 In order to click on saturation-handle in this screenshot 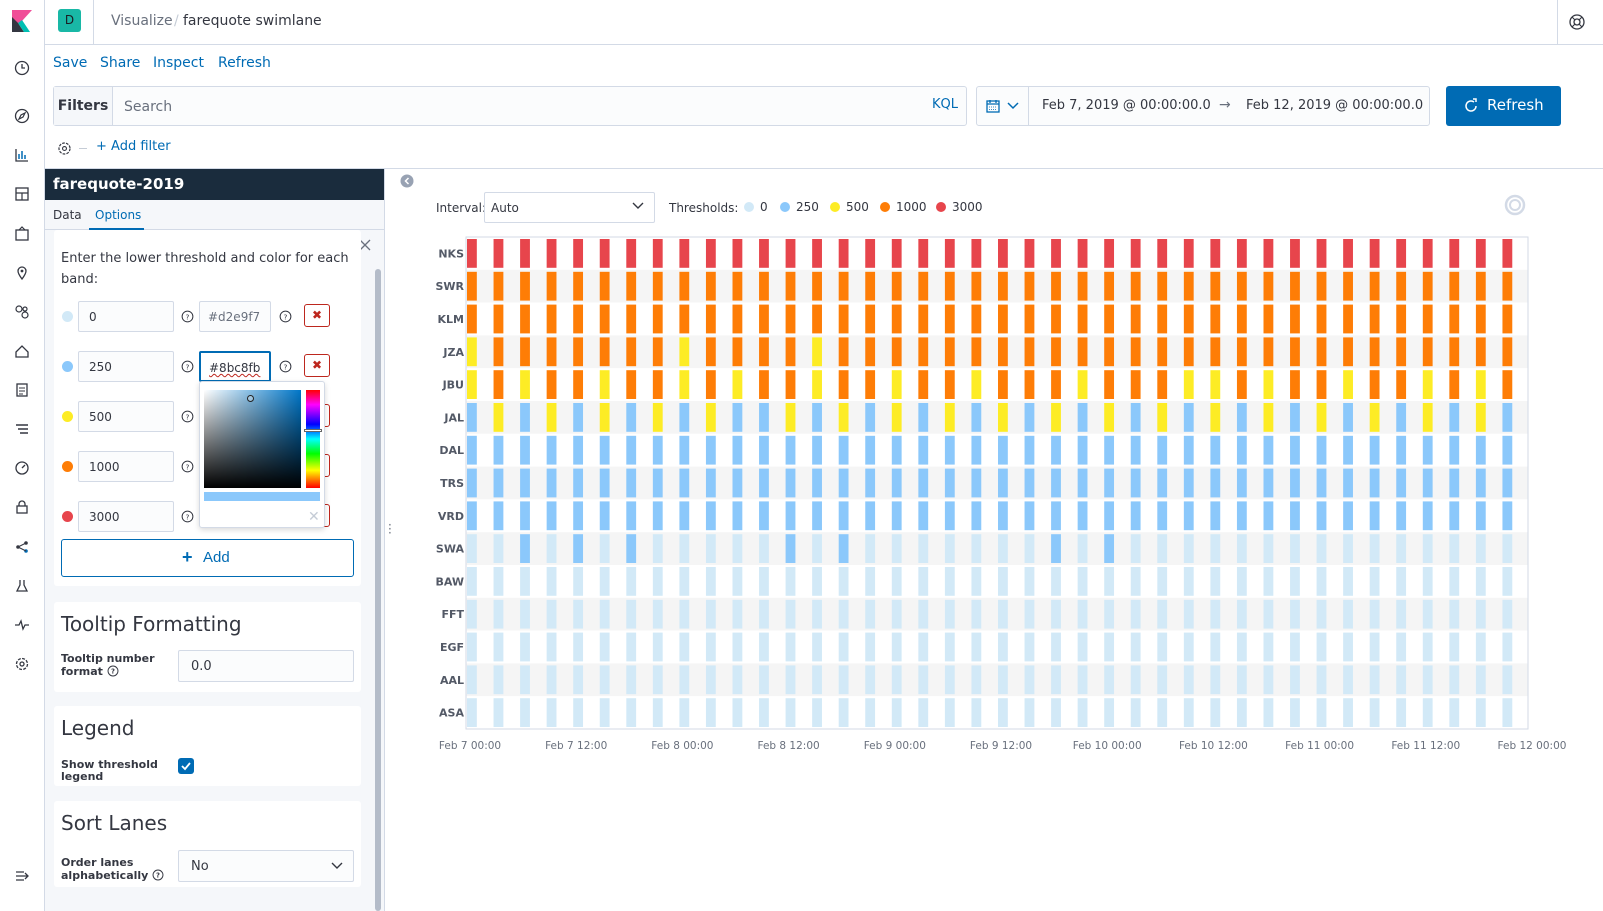, I will do `click(250, 398)`.